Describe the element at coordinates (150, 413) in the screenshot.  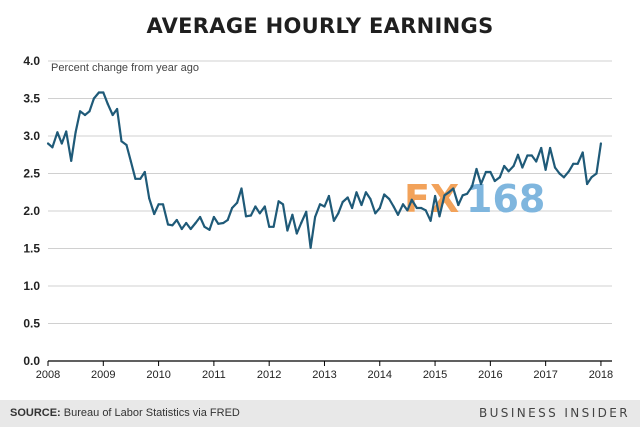
I see `source-text: Bureau of Labor Statistics via FRED` at that location.